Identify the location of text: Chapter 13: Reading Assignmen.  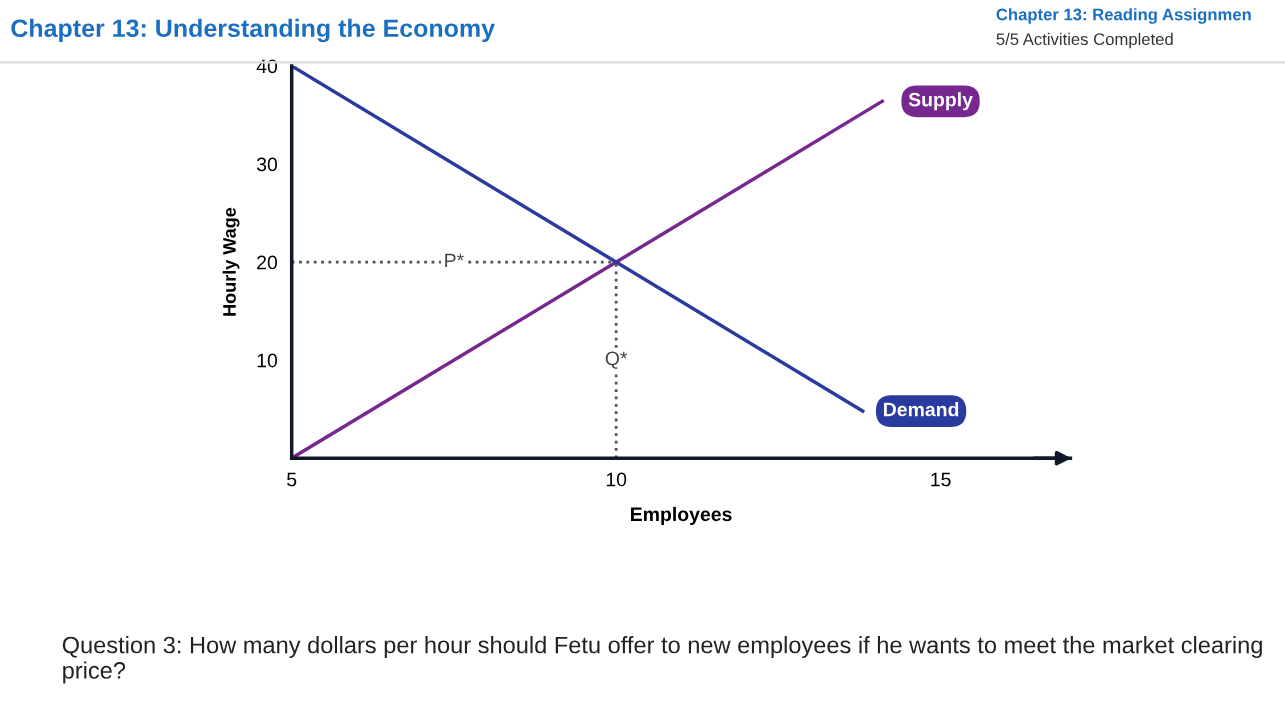
(1123, 16).